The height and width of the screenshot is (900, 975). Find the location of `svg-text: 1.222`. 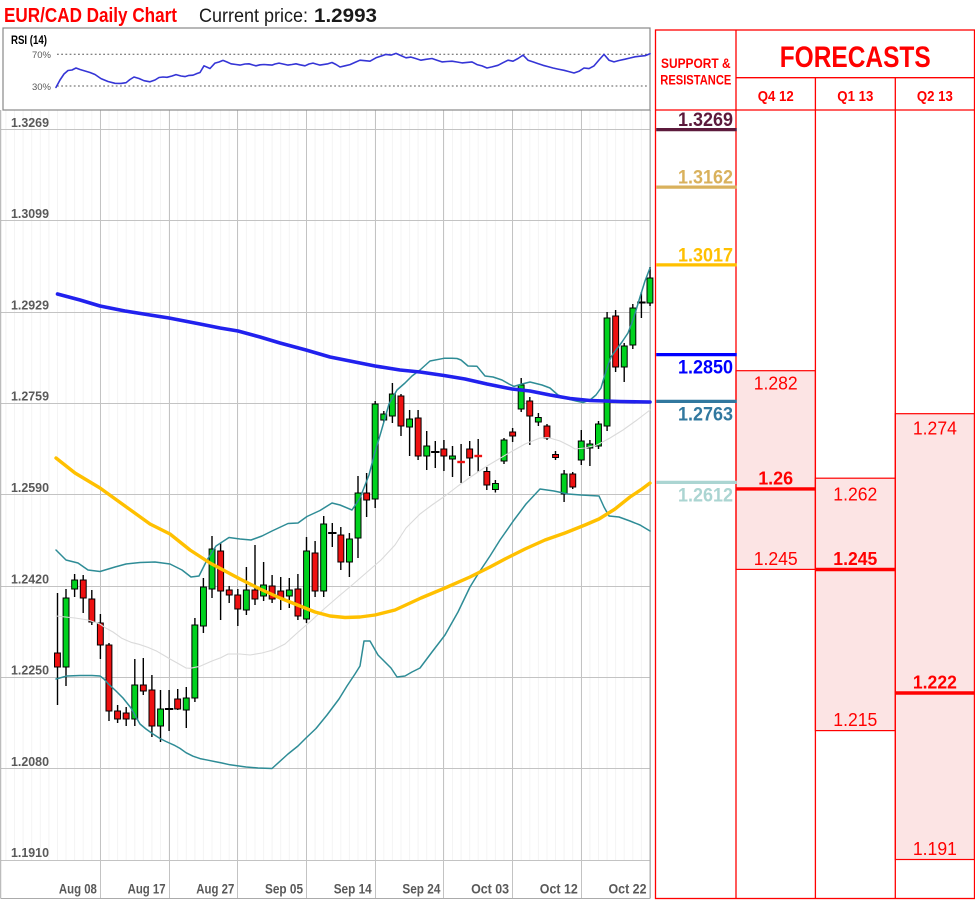

svg-text: 1.222 is located at coordinates (935, 683).